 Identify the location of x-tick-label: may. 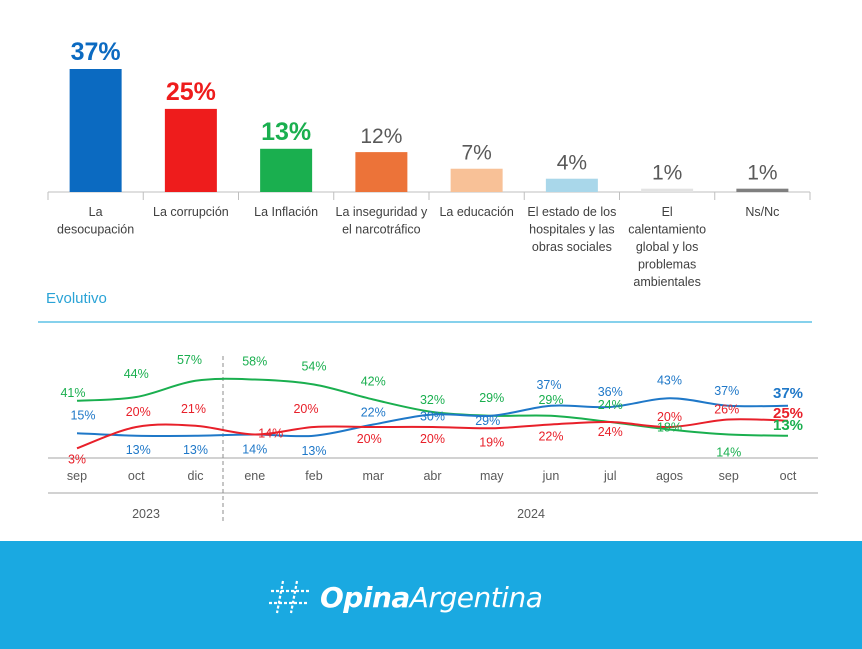
(492, 476).